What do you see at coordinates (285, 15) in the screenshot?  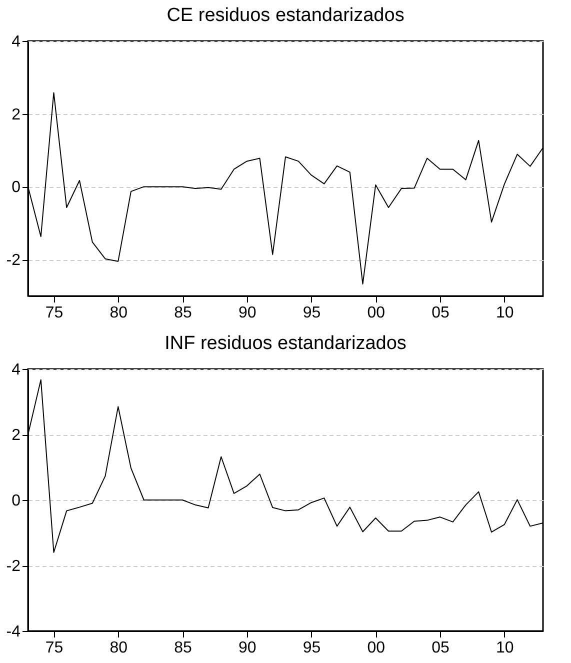 I see `chart-title: CE residuos estandarizados` at bounding box center [285, 15].